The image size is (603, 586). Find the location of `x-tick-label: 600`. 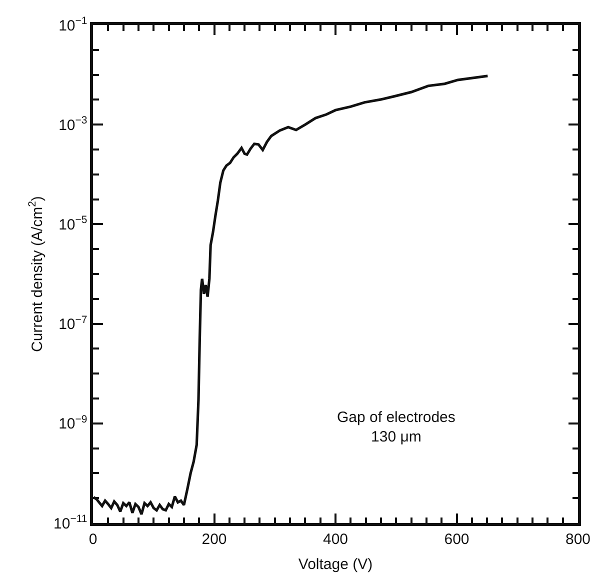

x-tick-label: 600 is located at coordinates (457, 539).